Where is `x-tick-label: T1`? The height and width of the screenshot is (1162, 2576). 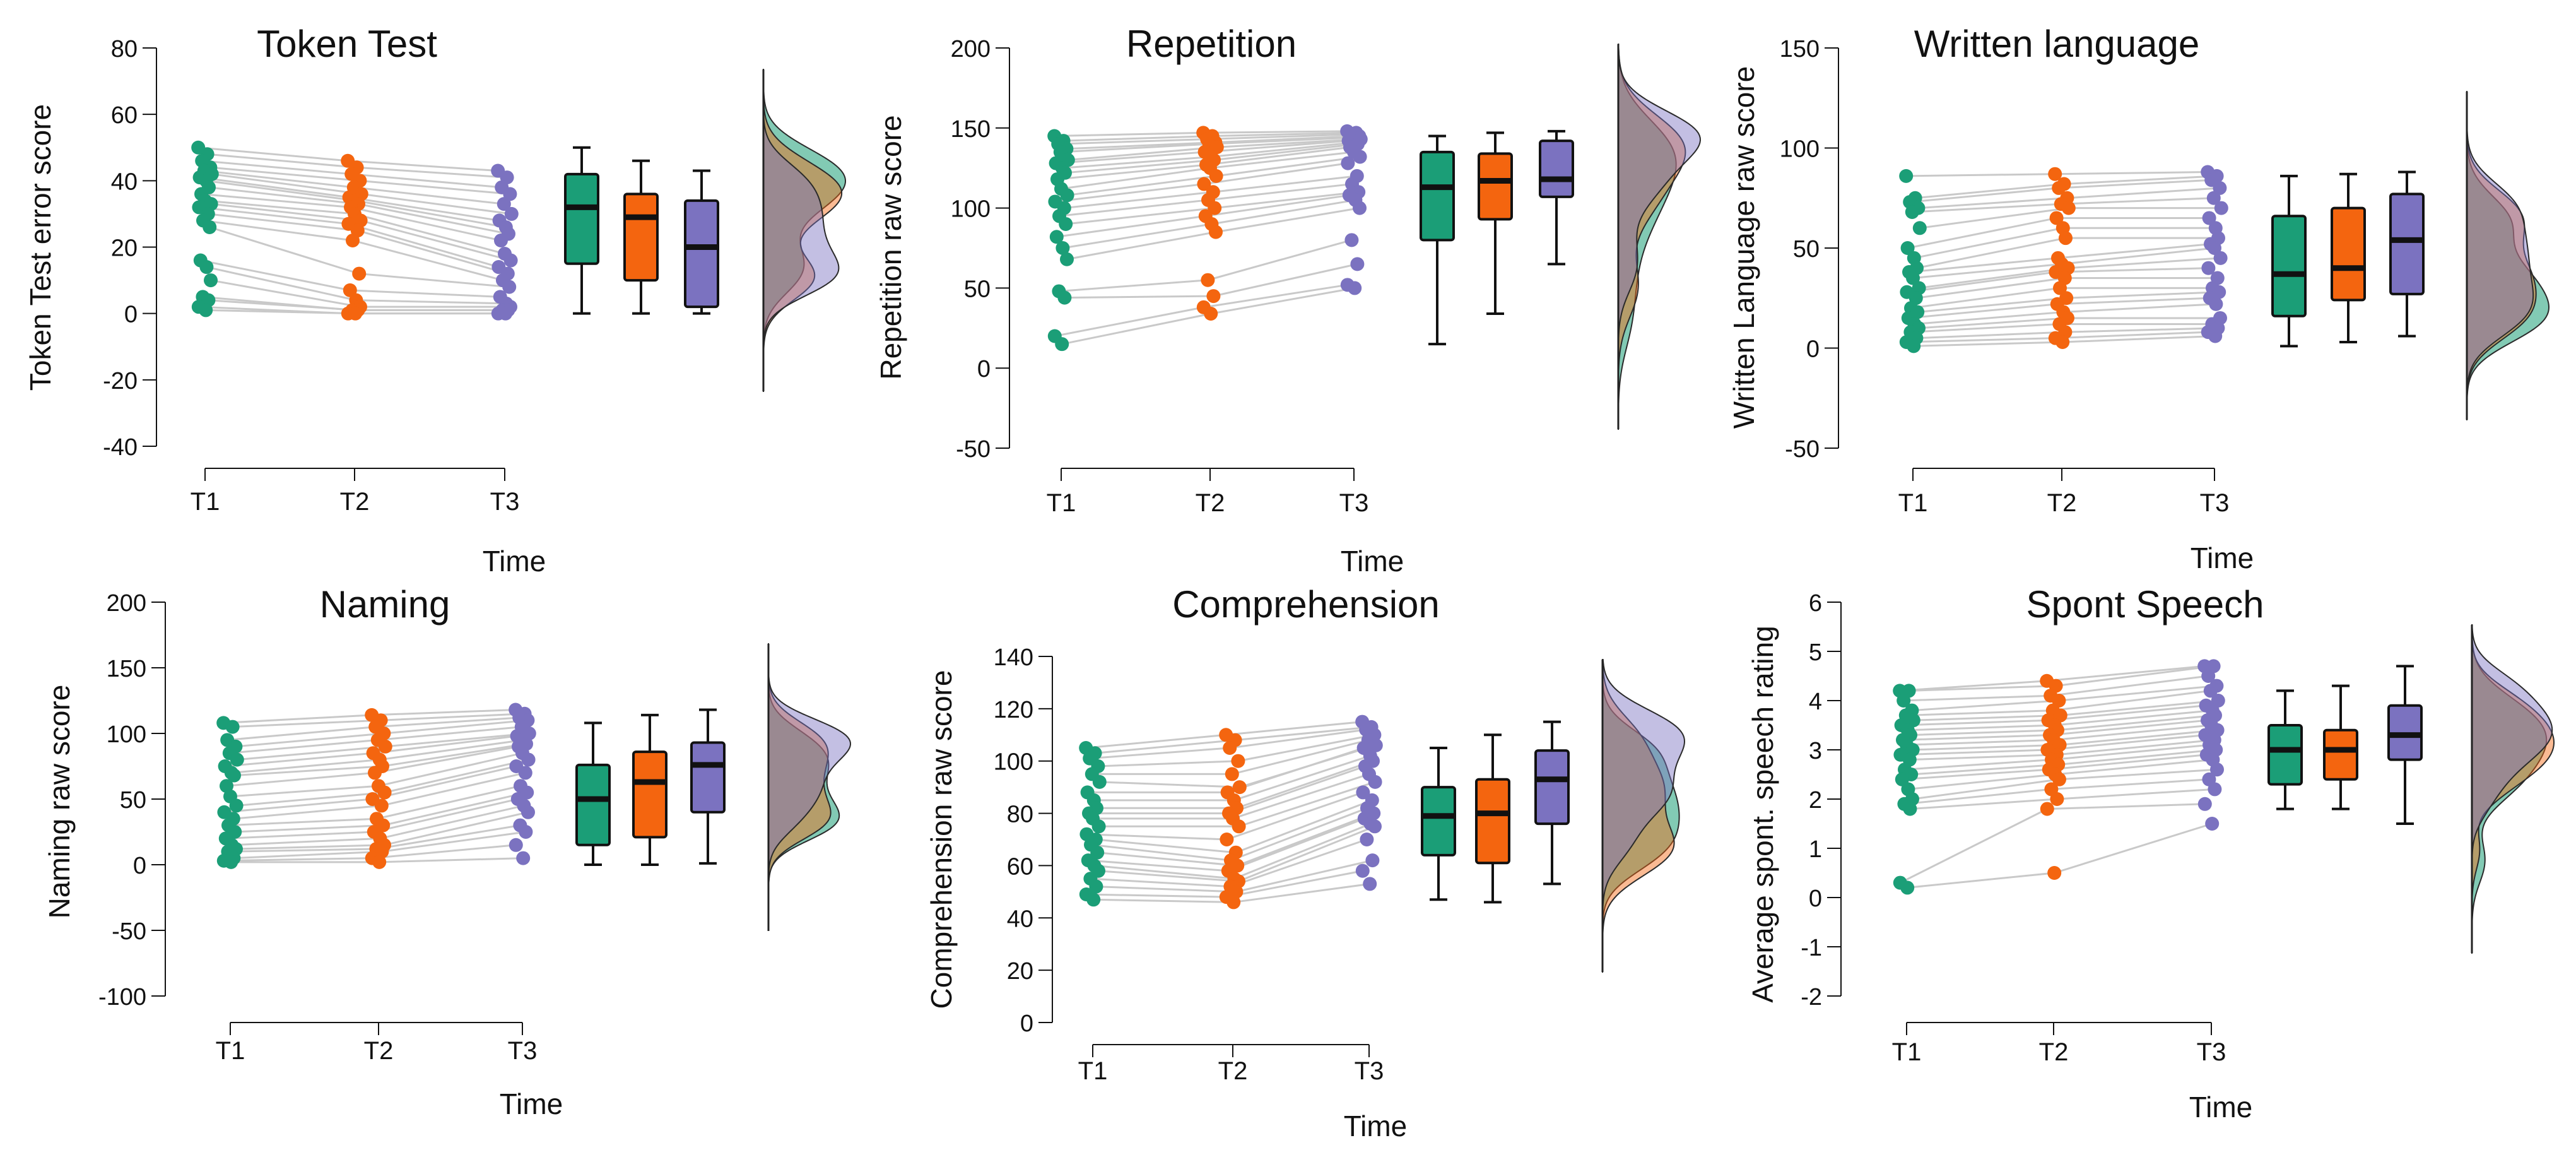
x-tick-label: T1 is located at coordinates (1913, 503).